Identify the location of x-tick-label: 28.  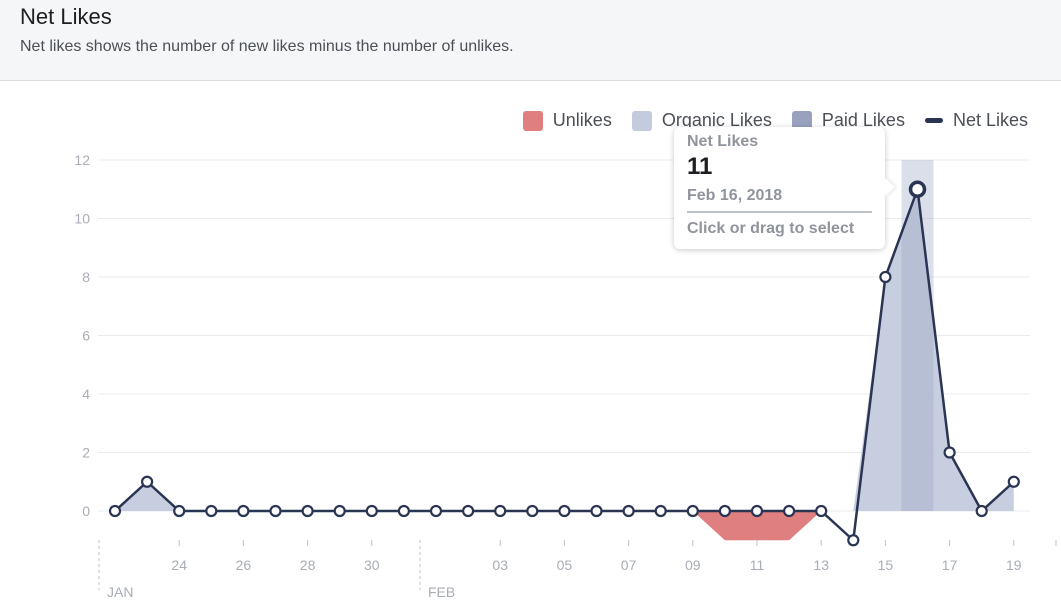
(308, 565).